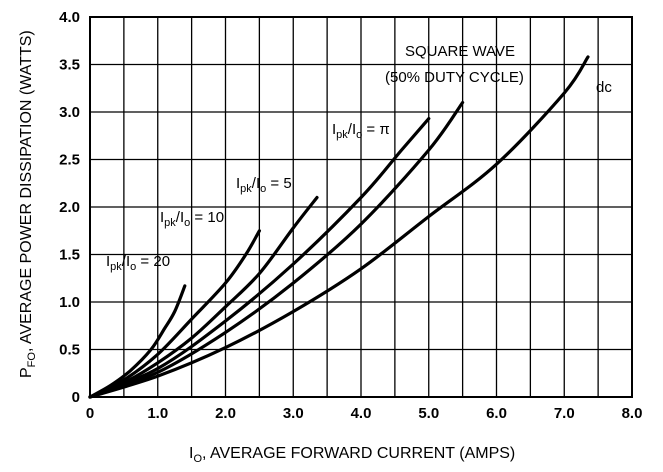 The image size is (663, 472). What do you see at coordinates (69, 17) in the screenshot?
I see `y-tick-label: 4.0` at bounding box center [69, 17].